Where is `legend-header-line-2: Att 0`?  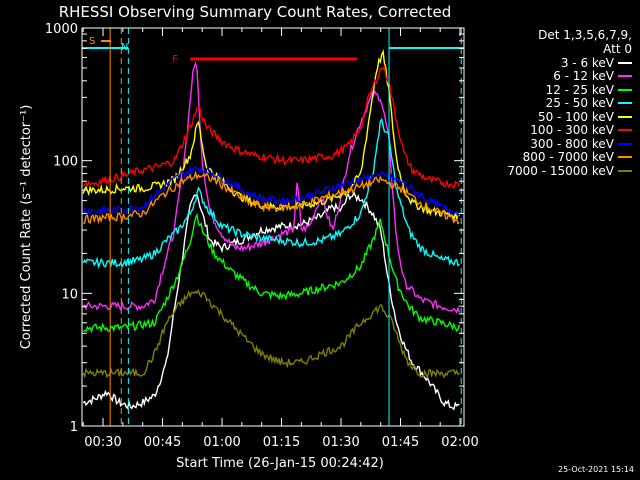 legend-header-line-2: Att 0 is located at coordinates (617, 49).